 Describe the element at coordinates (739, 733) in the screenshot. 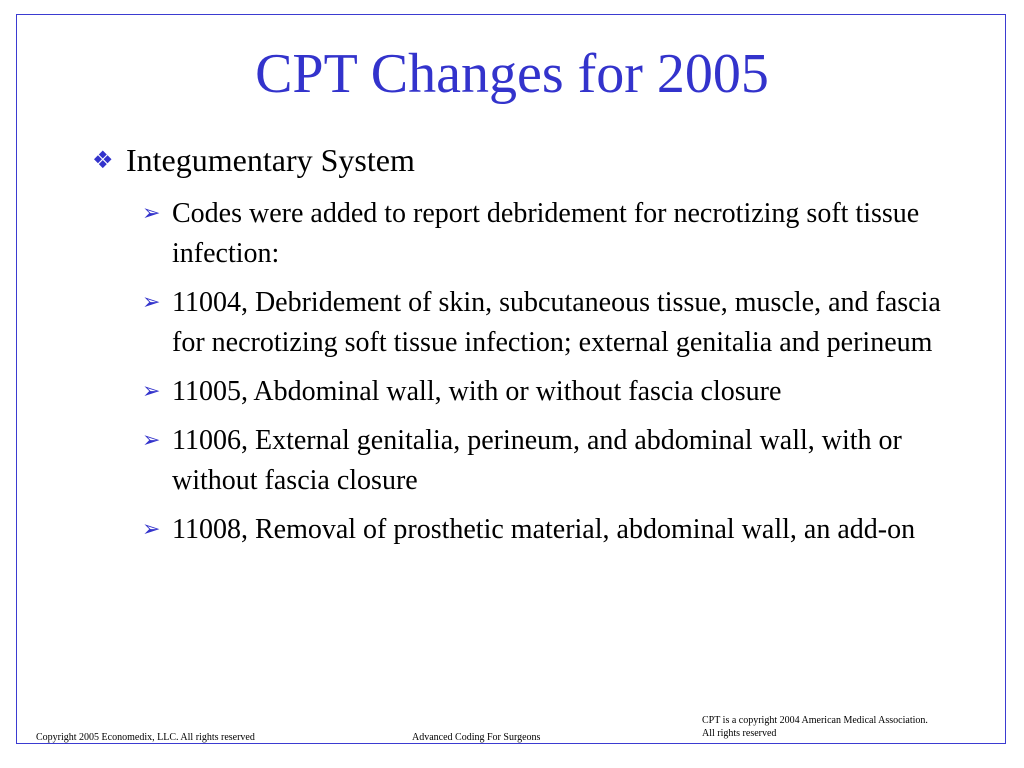

I see `cpt-notice-line-2: All rights reserved` at that location.